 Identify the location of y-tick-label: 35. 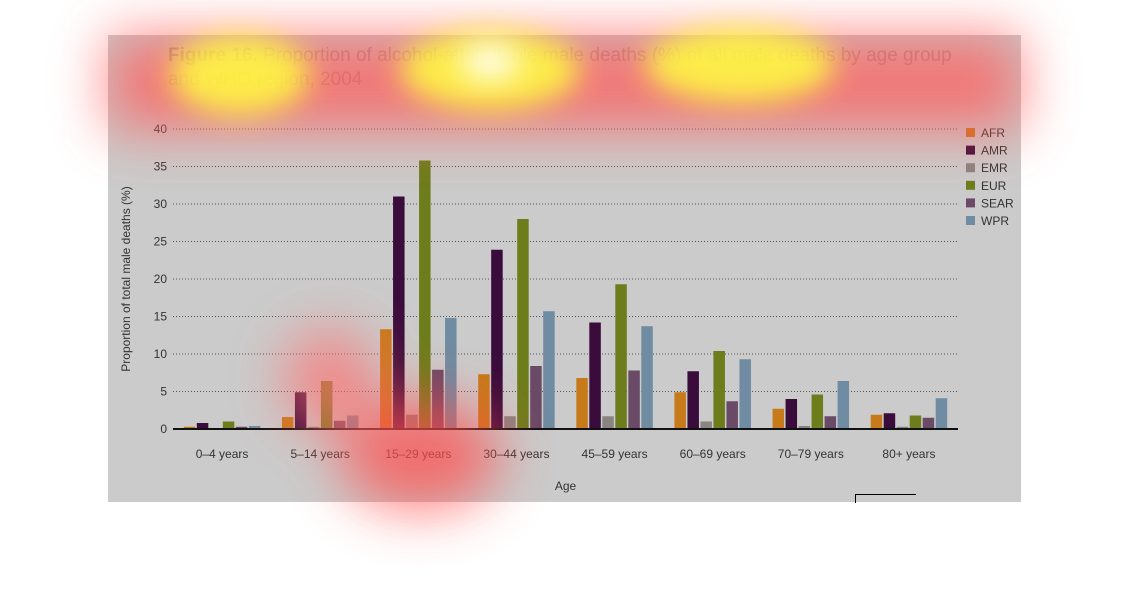
(161, 167).